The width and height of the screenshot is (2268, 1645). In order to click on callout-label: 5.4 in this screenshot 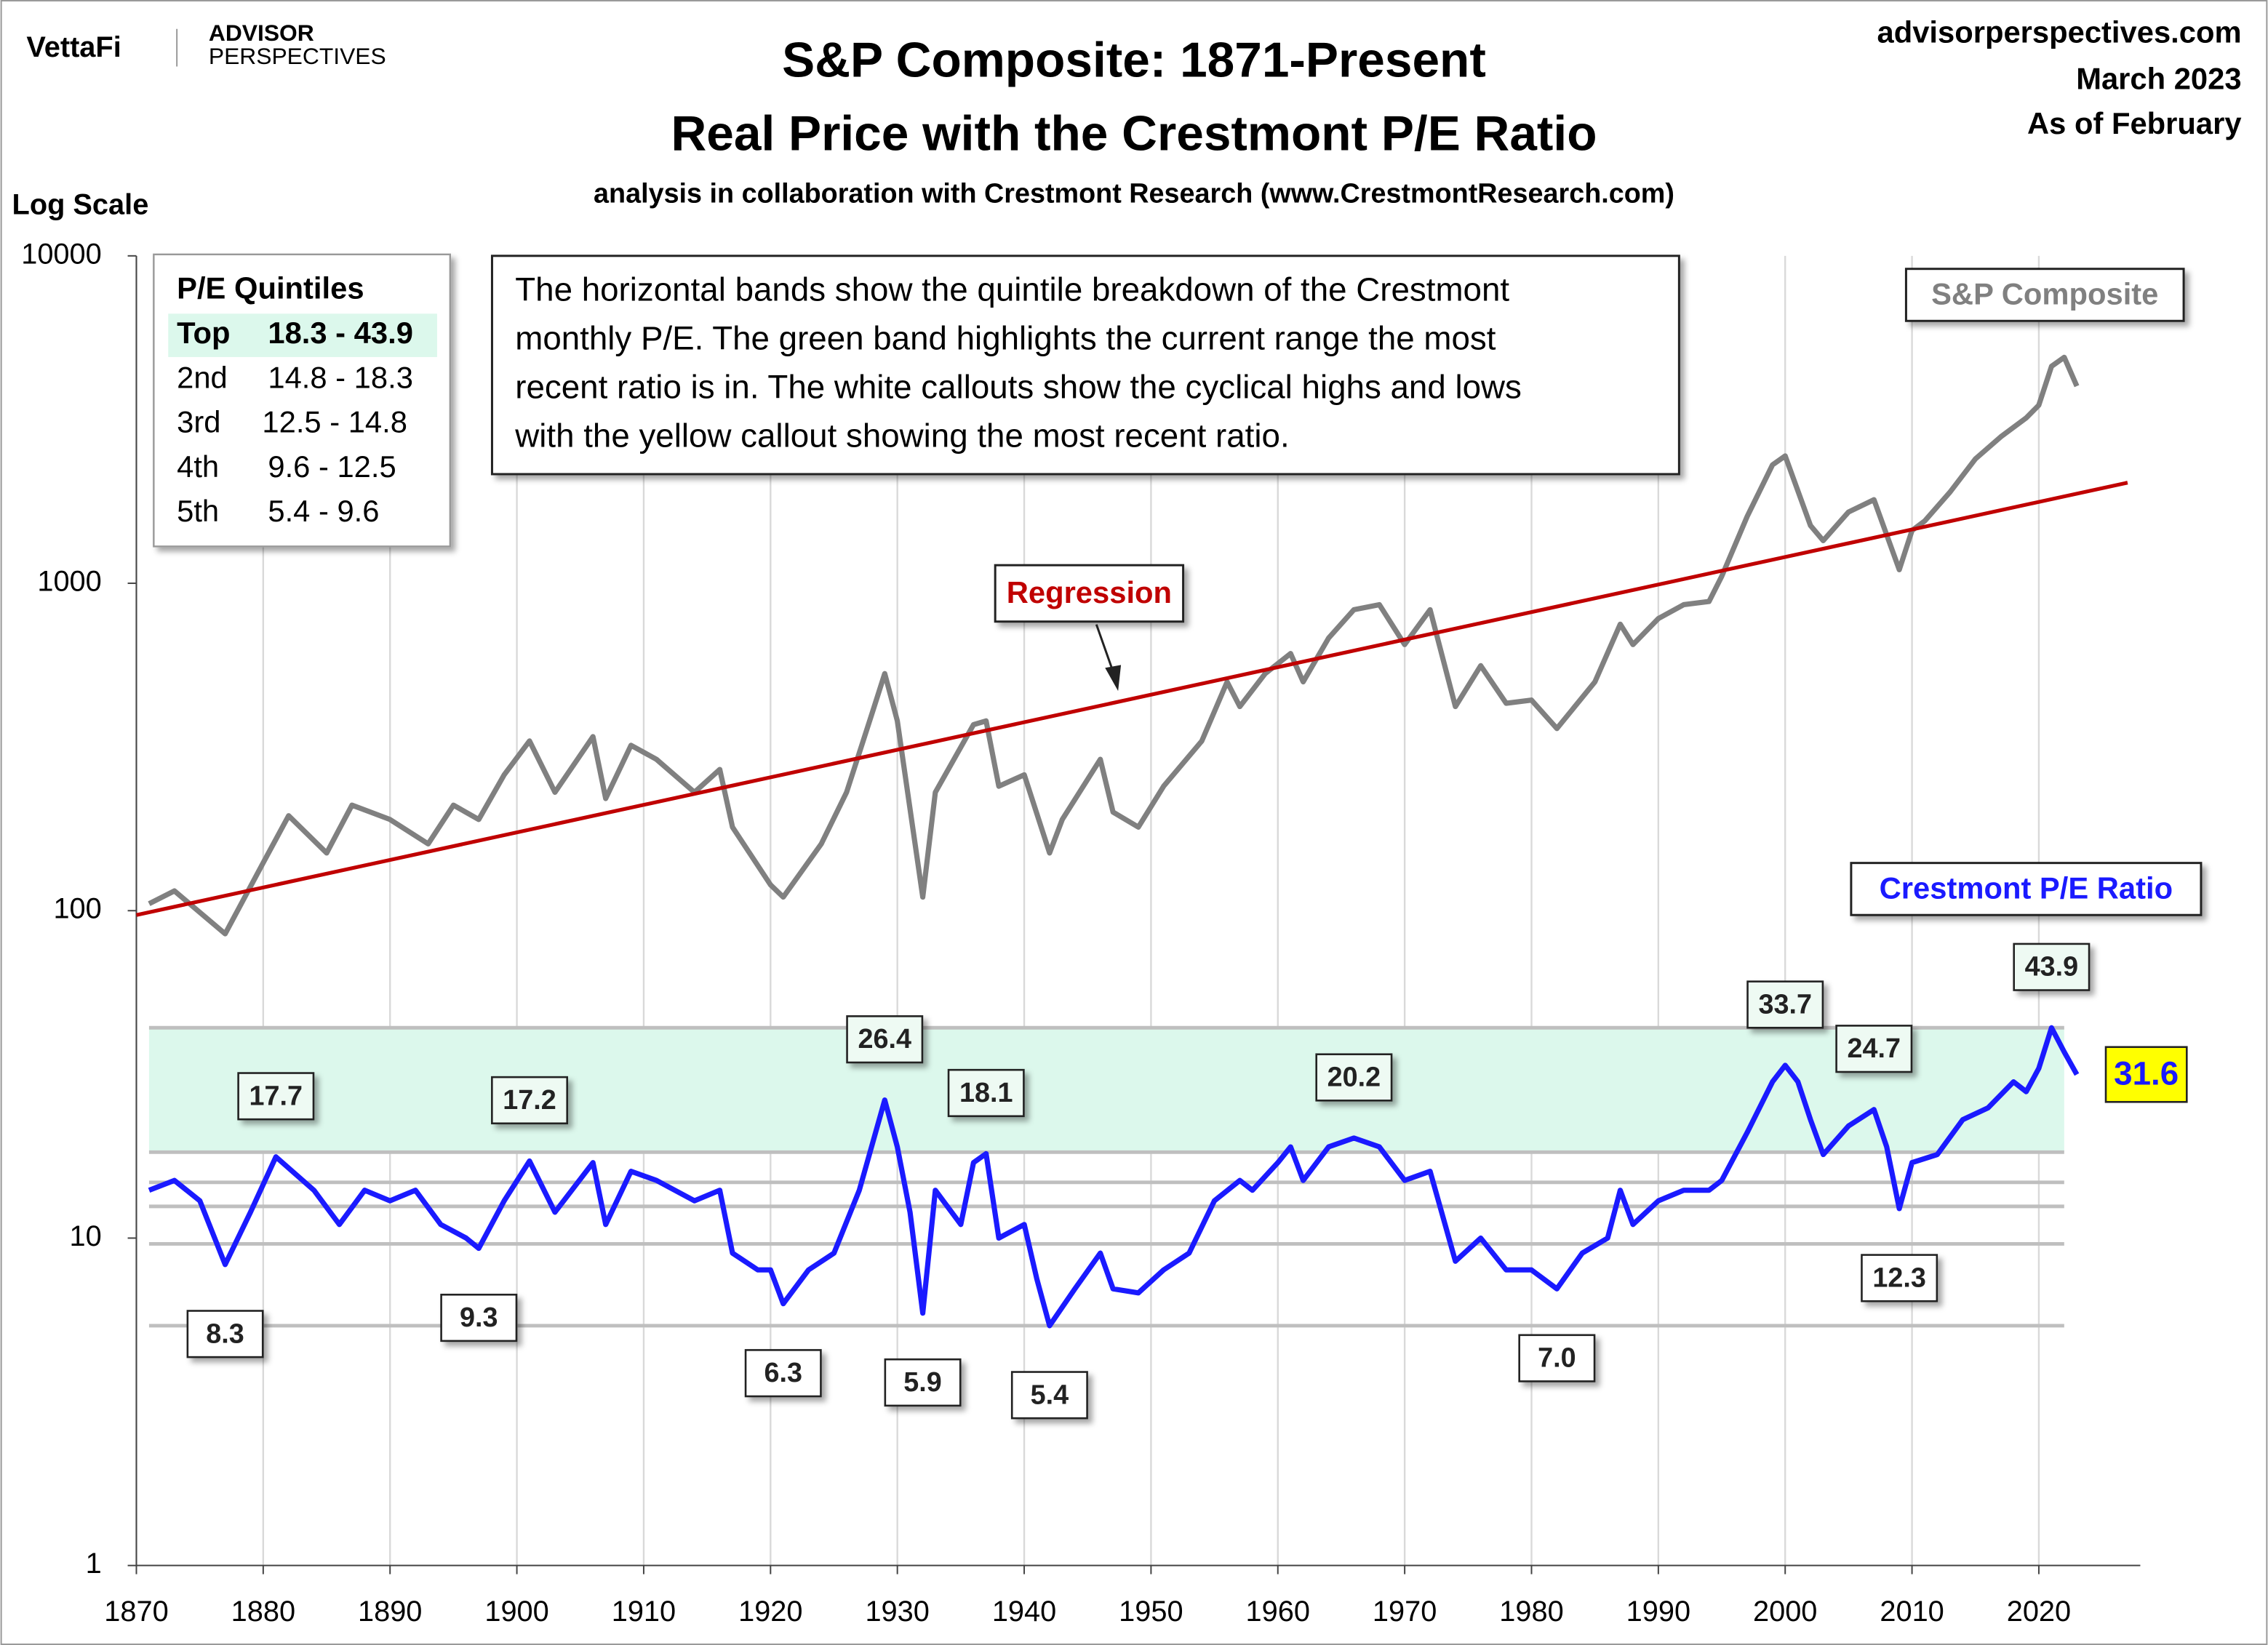, I will do `click(1050, 1395)`.